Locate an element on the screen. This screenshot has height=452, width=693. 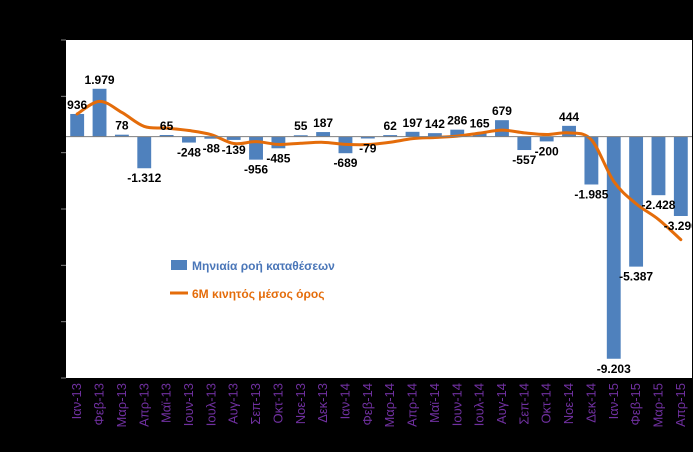
x-tick-label: Μαϊ-13 is located at coordinates (166, 403).